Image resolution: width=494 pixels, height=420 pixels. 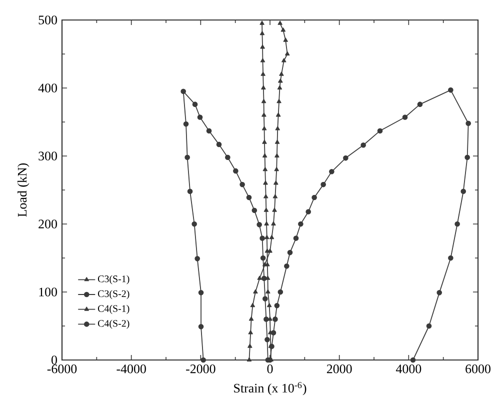 What do you see at coordinates (201, 369) in the screenshot?
I see `x-tick-label: -2000` at bounding box center [201, 369].